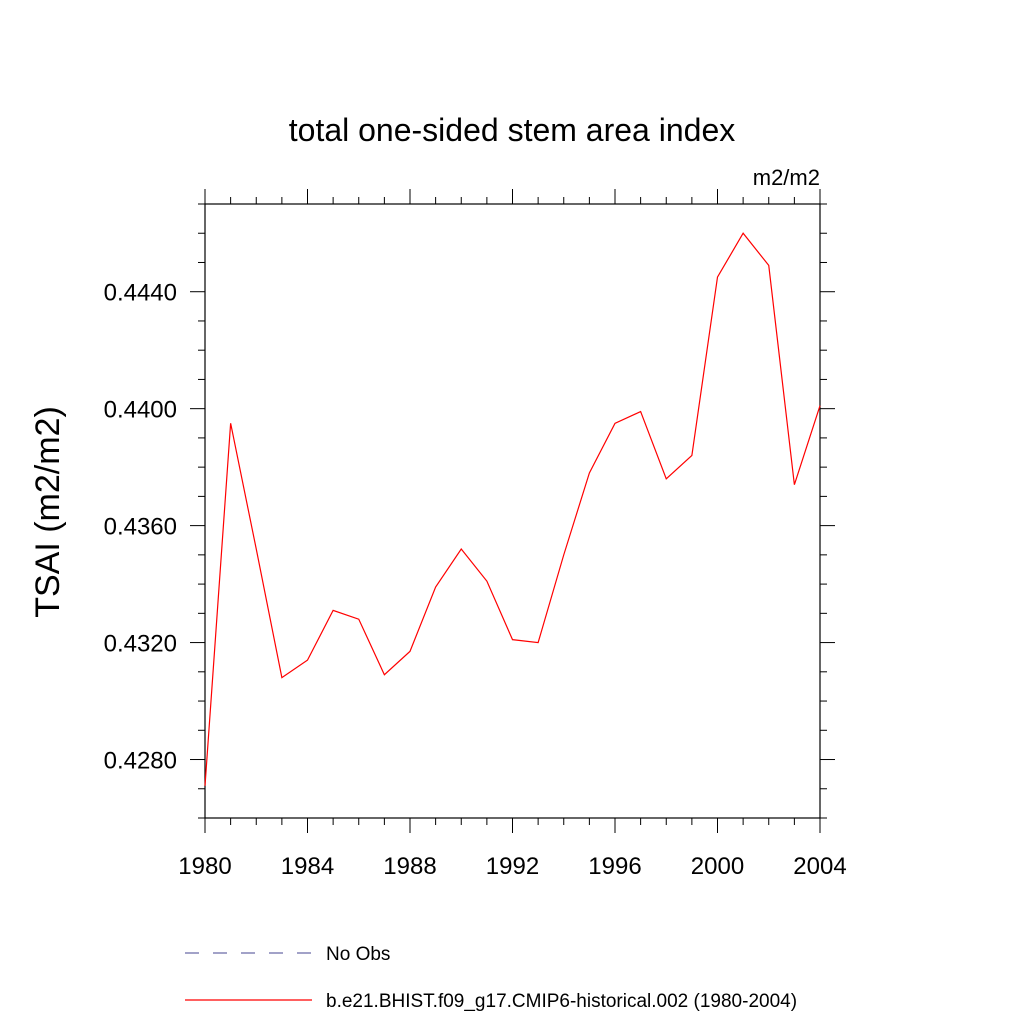 This screenshot has height=1024, width=1024. Describe the element at coordinates (48, 512) in the screenshot. I see `y-axis-label: TSAI (m2/m2)` at that location.